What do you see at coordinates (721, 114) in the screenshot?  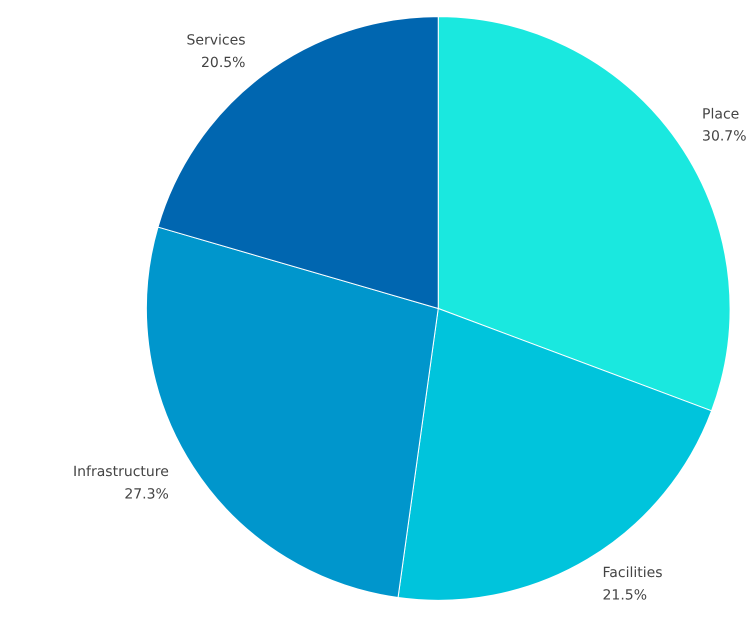 I see `slice-label: Place` at bounding box center [721, 114].